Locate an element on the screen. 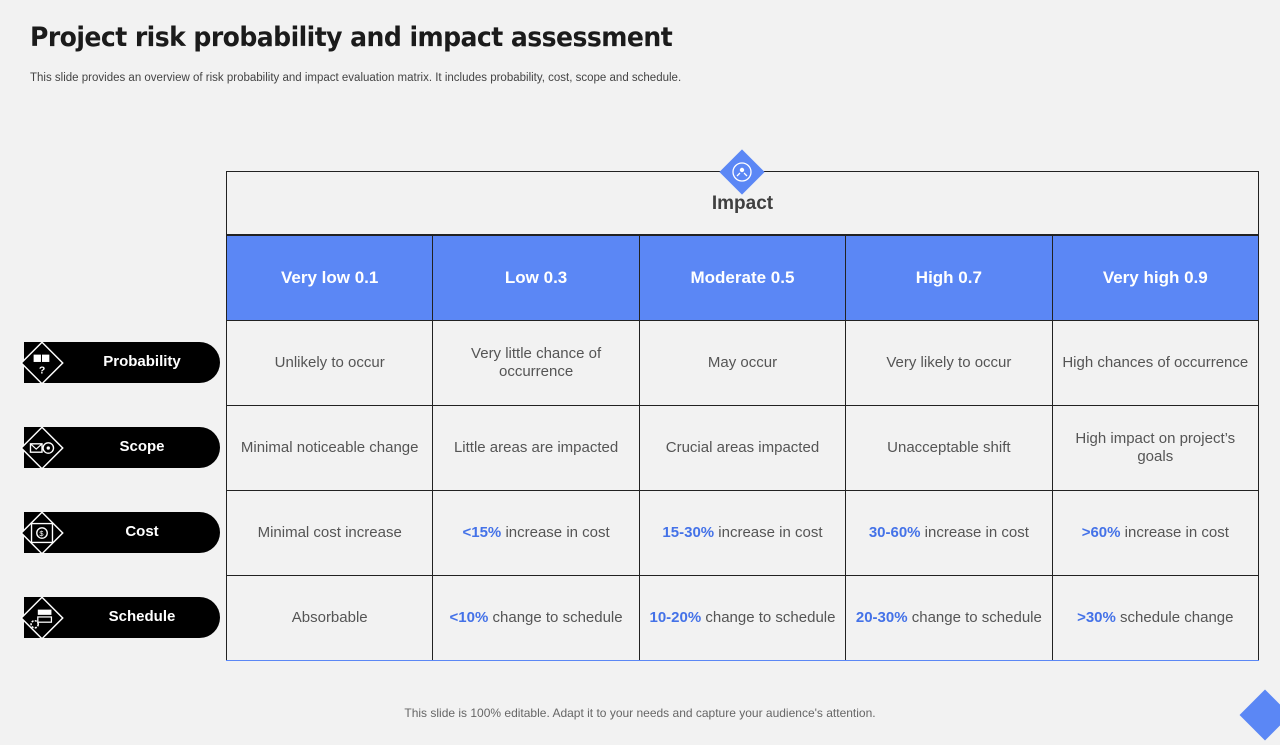 This screenshot has width=1280, height=745. table-cell: Crucial areas impacted is located at coordinates (742, 448).